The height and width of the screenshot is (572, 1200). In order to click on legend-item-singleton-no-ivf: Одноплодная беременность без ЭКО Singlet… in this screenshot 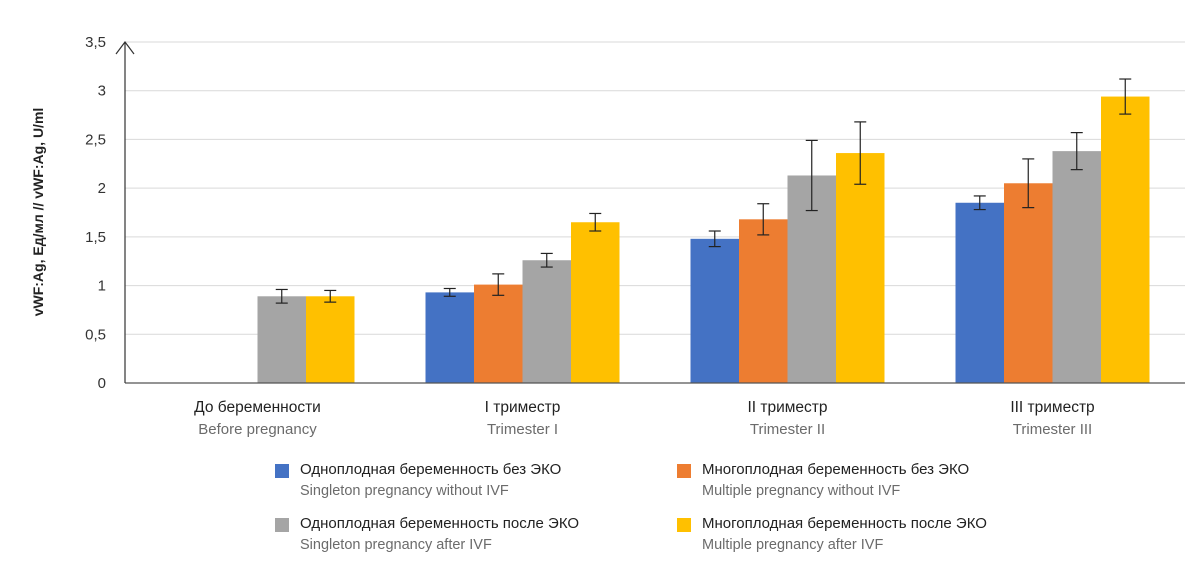, I will do `click(475, 483)`.